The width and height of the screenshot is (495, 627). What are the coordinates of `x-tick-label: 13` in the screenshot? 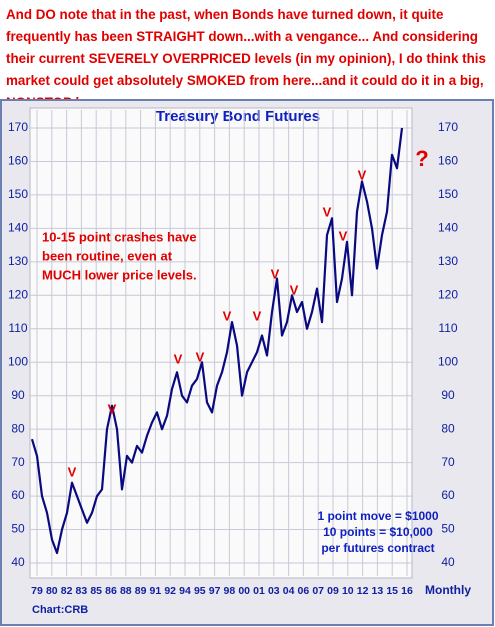 It's located at (378, 591).